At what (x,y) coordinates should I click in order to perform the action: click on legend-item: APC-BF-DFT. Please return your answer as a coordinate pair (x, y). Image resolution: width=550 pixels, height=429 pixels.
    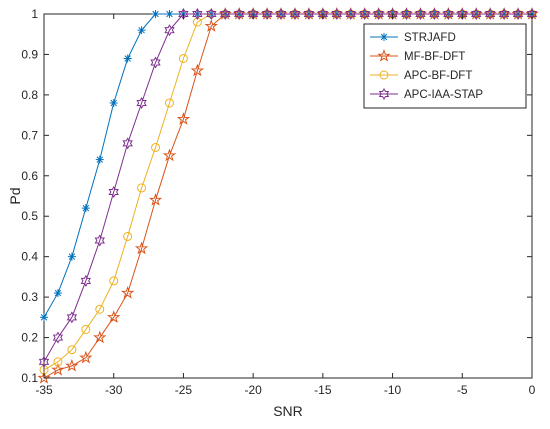
    Looking at the image, I should click on (421, 76).